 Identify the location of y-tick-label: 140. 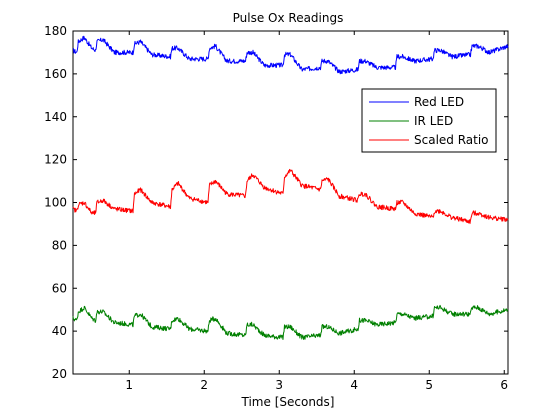
(55, 117).